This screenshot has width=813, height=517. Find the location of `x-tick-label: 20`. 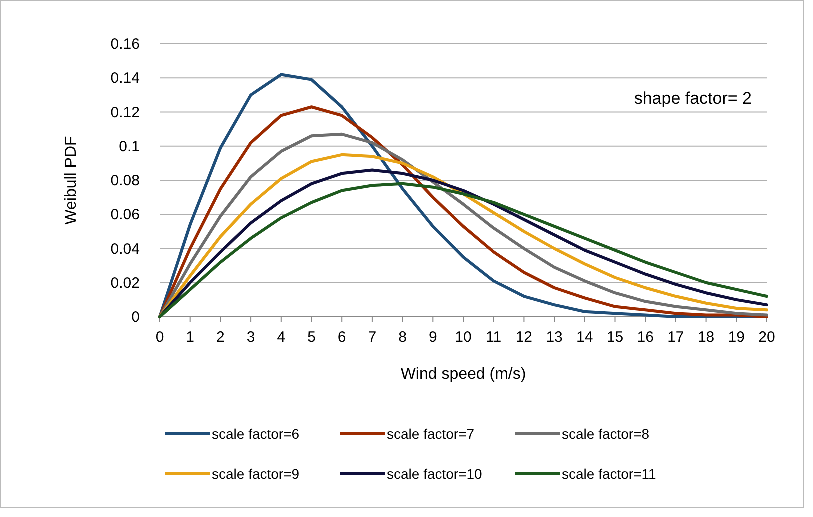

x-tick-label: 20 is located at coordinates (767, 337).